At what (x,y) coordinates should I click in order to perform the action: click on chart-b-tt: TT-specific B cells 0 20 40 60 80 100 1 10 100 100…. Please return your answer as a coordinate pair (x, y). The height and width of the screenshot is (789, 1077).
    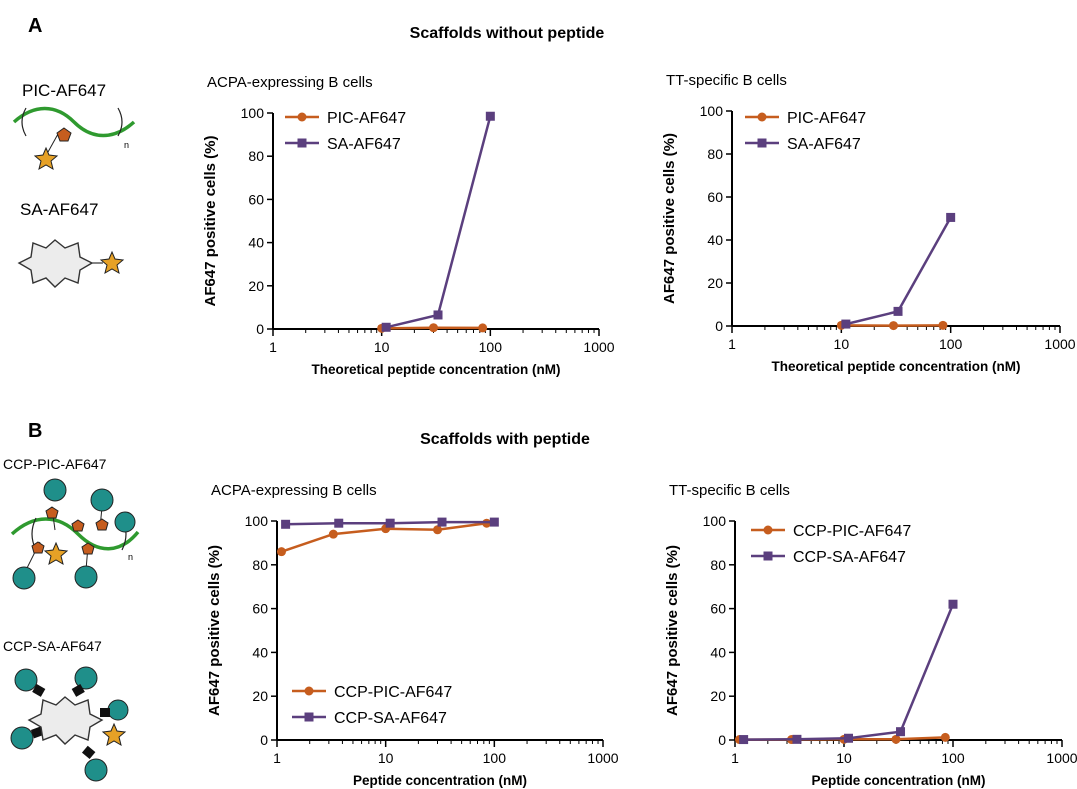
    Looking at the image, I should click on (870, 635).